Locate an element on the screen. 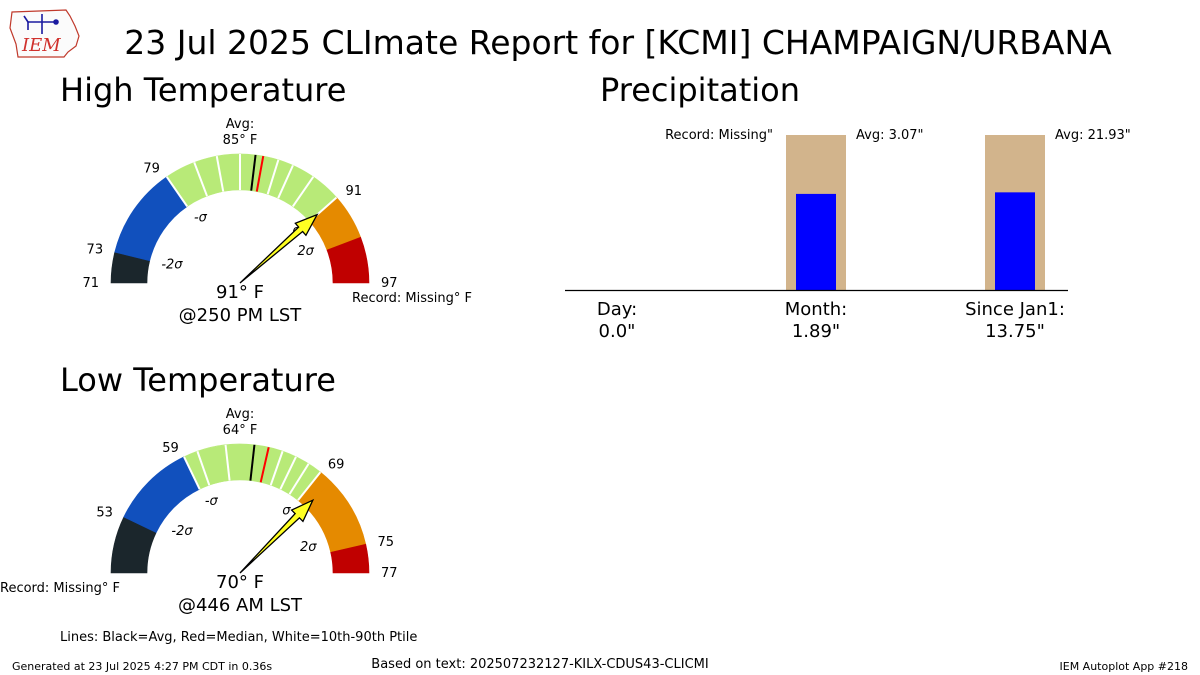  low-temp-record-label: Record: Missing° F is located at coordinates (60, 588).